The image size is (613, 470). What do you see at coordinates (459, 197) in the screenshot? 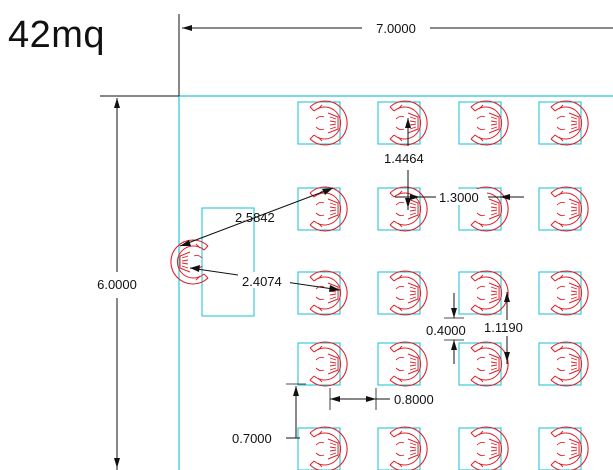
I see `col-gap-label: 1.3000` at bounding box center [459, 197].